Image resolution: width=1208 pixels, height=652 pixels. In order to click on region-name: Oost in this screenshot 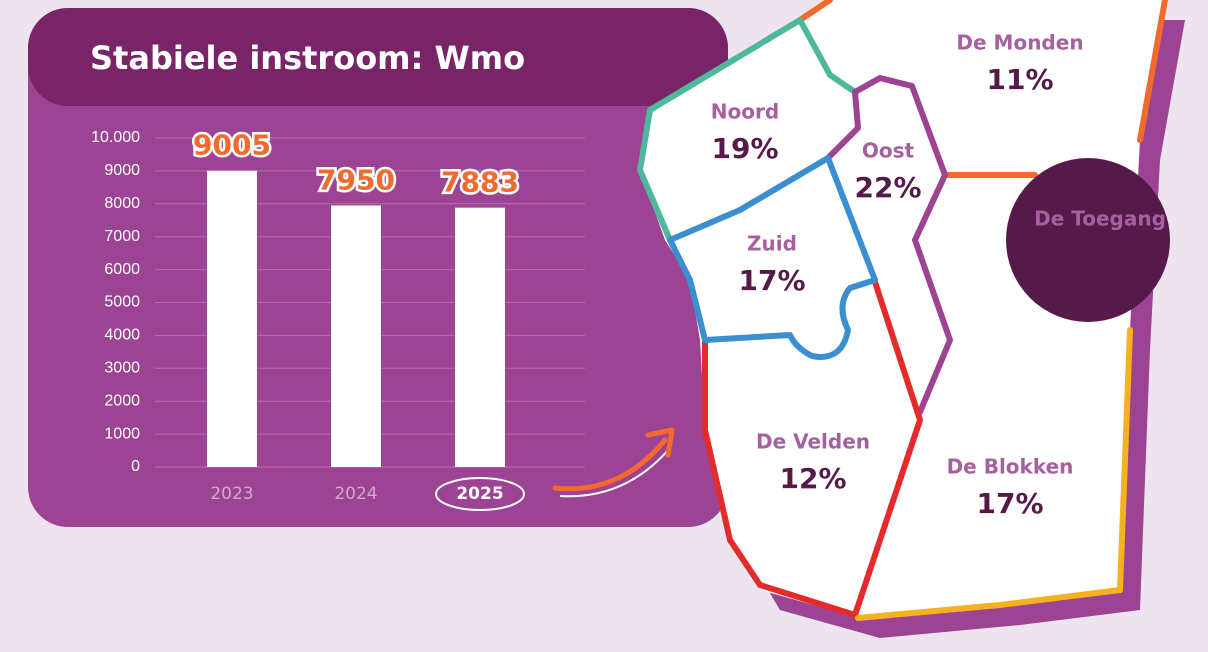, I will do `click(888, 151)`.